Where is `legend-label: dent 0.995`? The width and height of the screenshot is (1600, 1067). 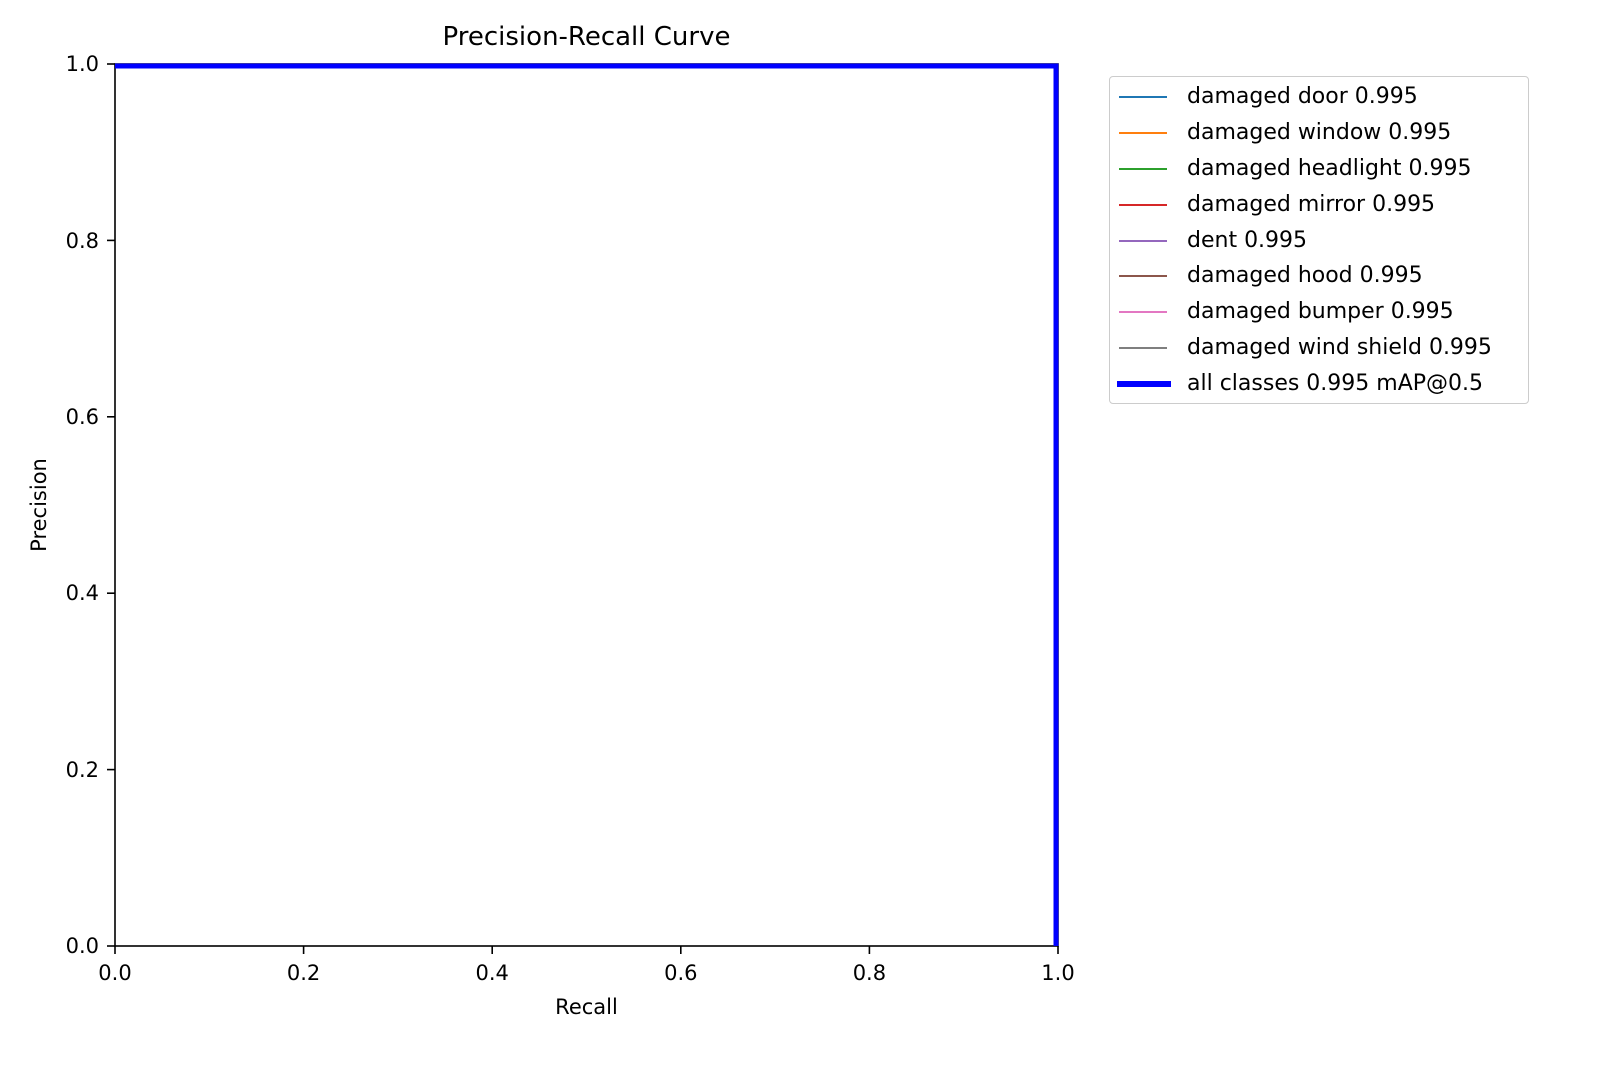
legend-label: dent 0.995 is located at coordinates (1247, 240).